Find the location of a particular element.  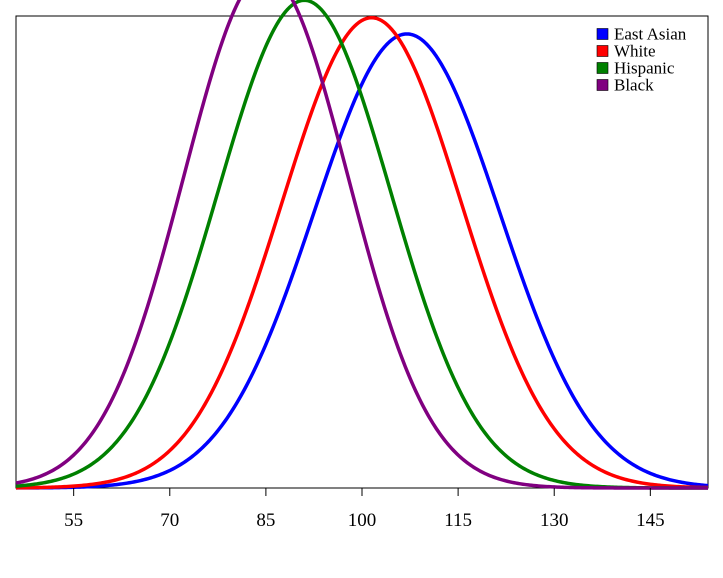

x-tick-label: 70 is located at coordinates (169, 520).